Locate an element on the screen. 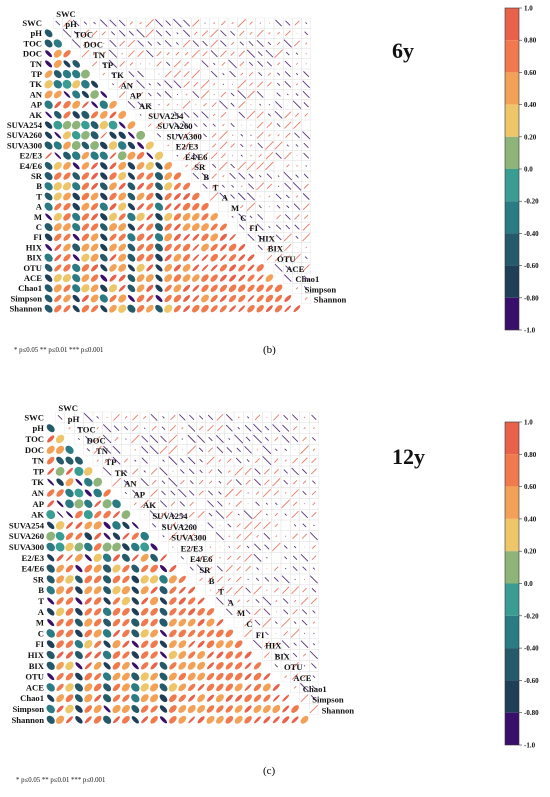  colorbar-segment is located at coordinates (512, 664).